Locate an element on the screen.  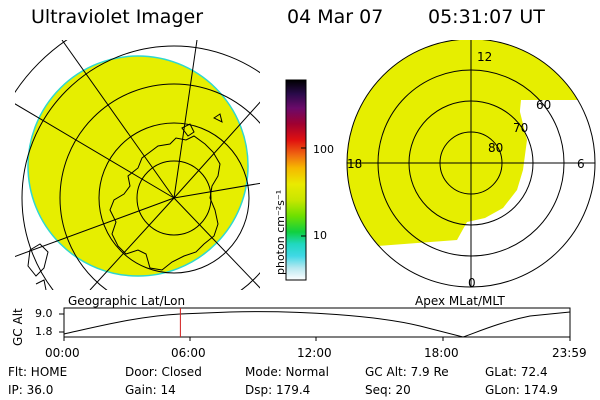
mlat-label-70: 70 is located at coordinates (520, 128).